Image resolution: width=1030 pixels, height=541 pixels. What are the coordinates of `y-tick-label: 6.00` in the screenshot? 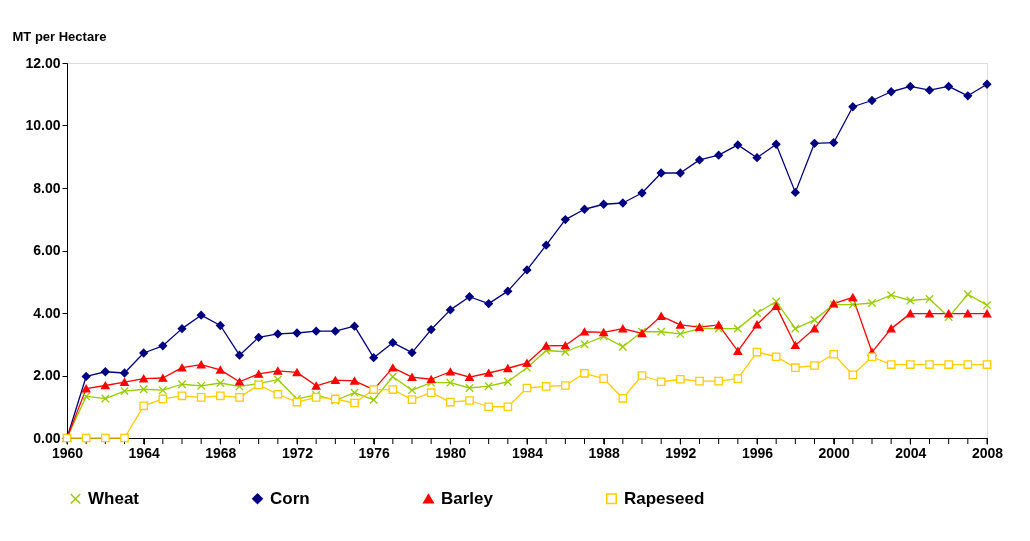 It's located at (47, 250).